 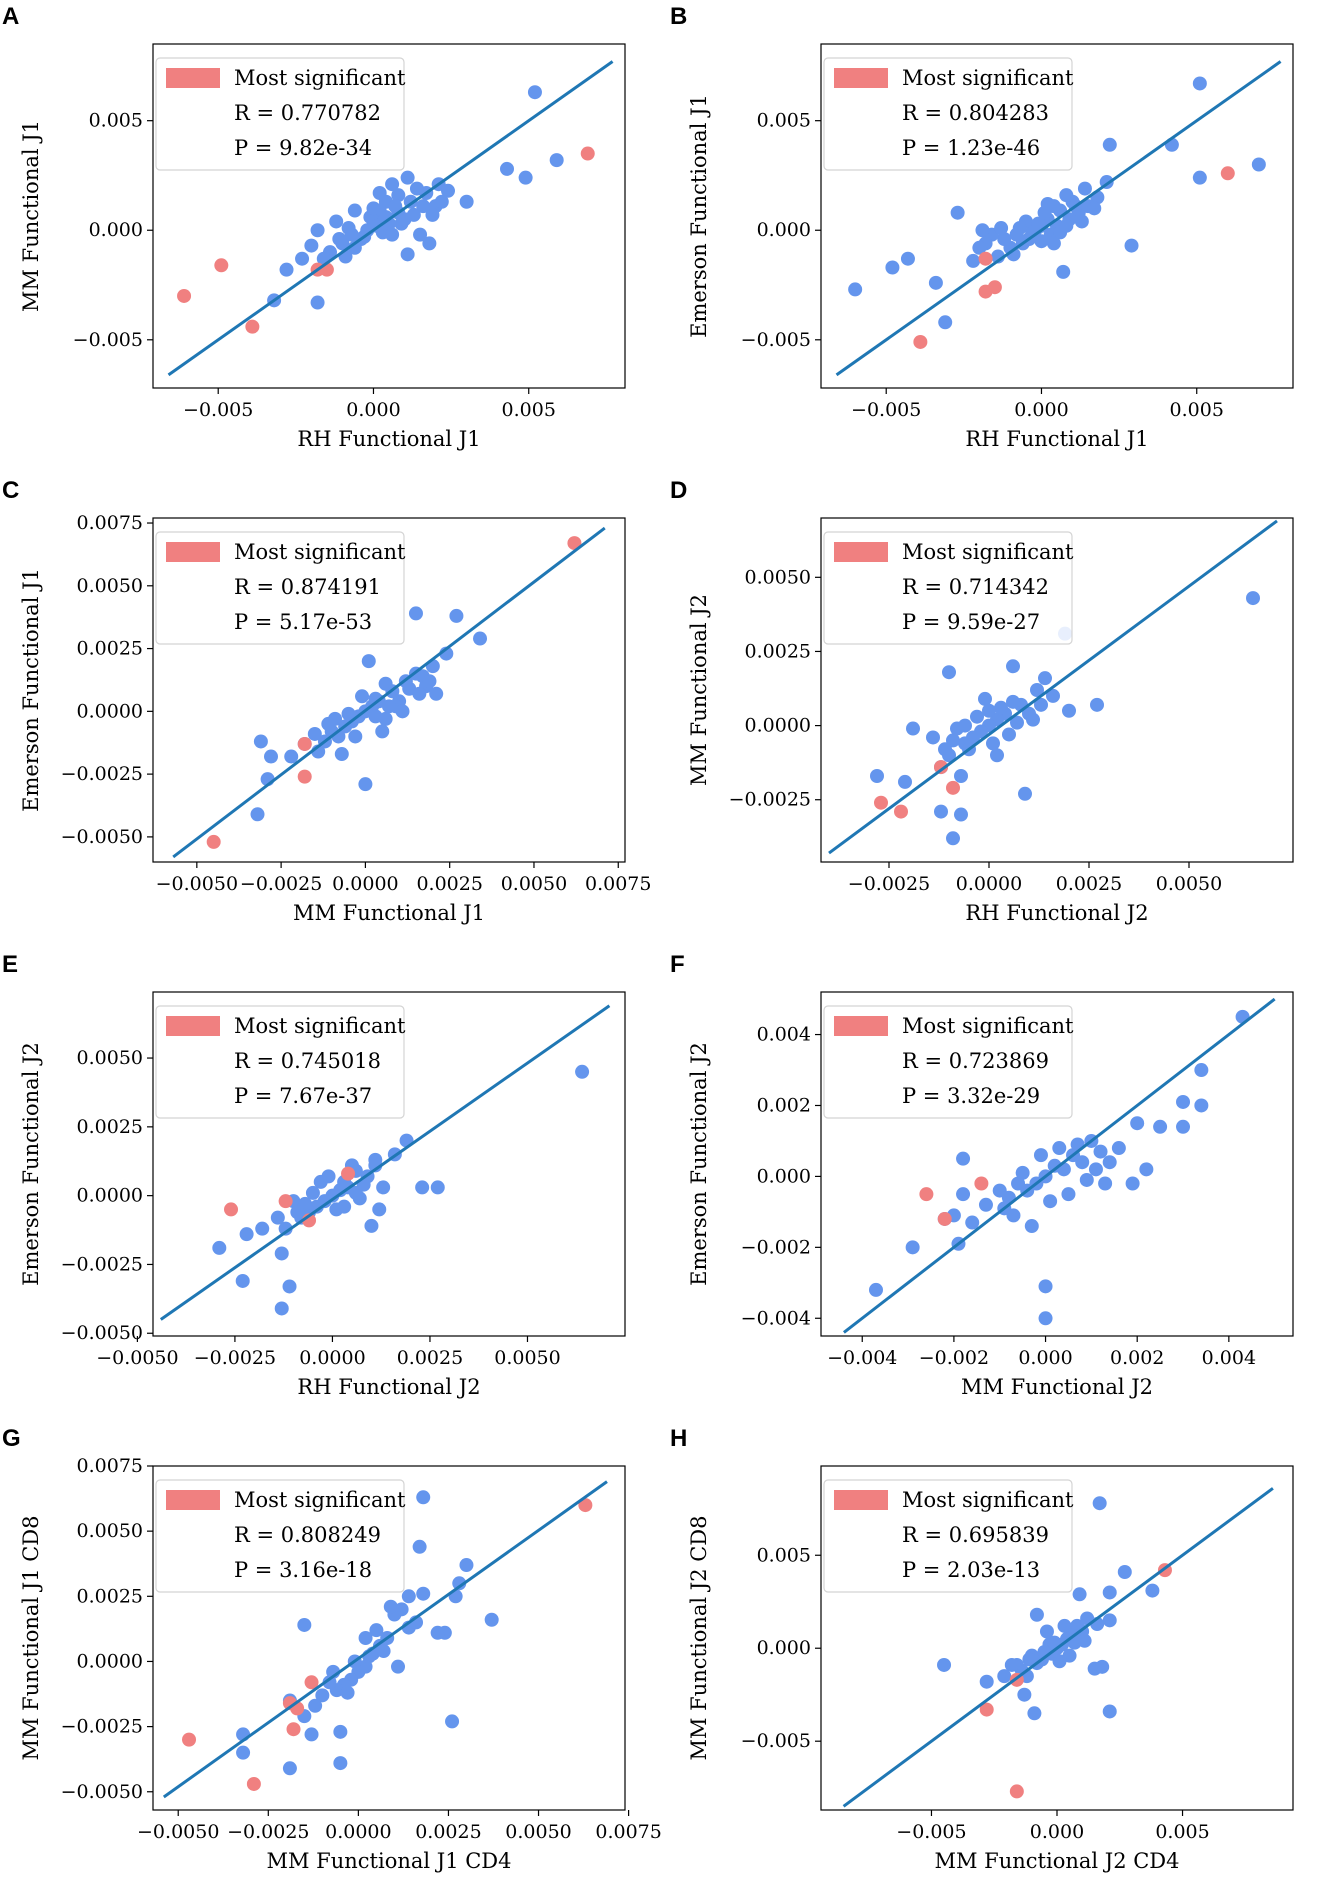 What do you see at coordinates (971, 622) in the screenshot?
I see `legend-p-value: P = 9.59e-27` at bounding box center [971, 622].